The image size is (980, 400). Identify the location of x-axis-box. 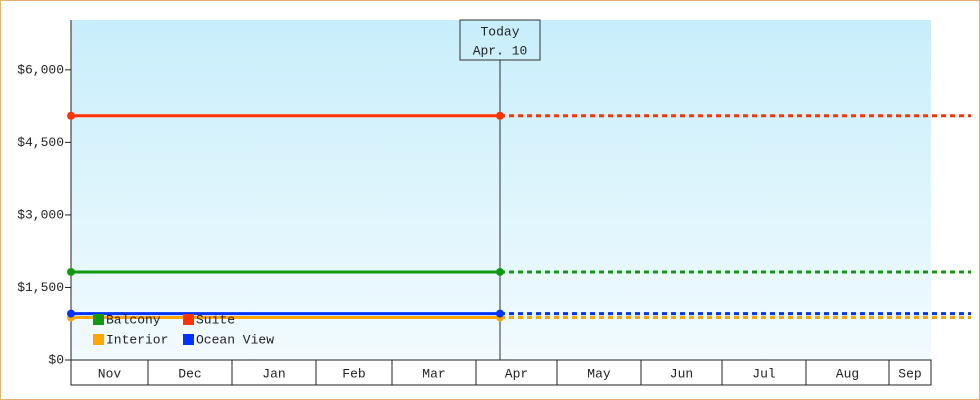
(501, 372).